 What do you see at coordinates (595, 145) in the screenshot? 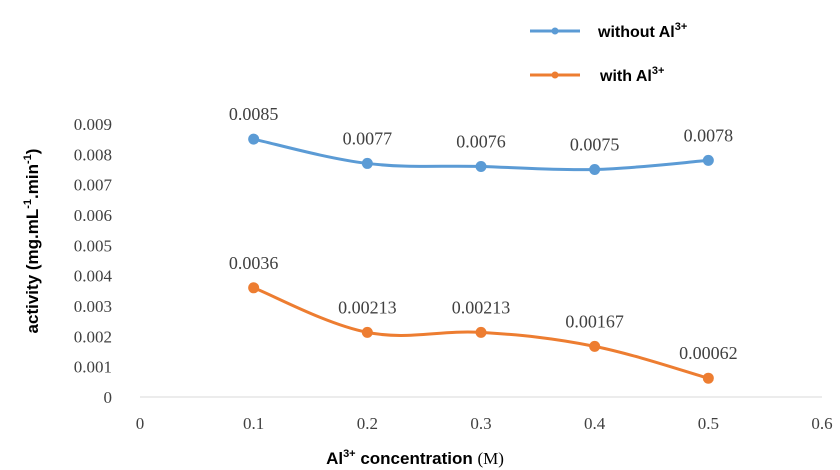
I see `data-label: 0.0075` at bounding box center [595, 145].